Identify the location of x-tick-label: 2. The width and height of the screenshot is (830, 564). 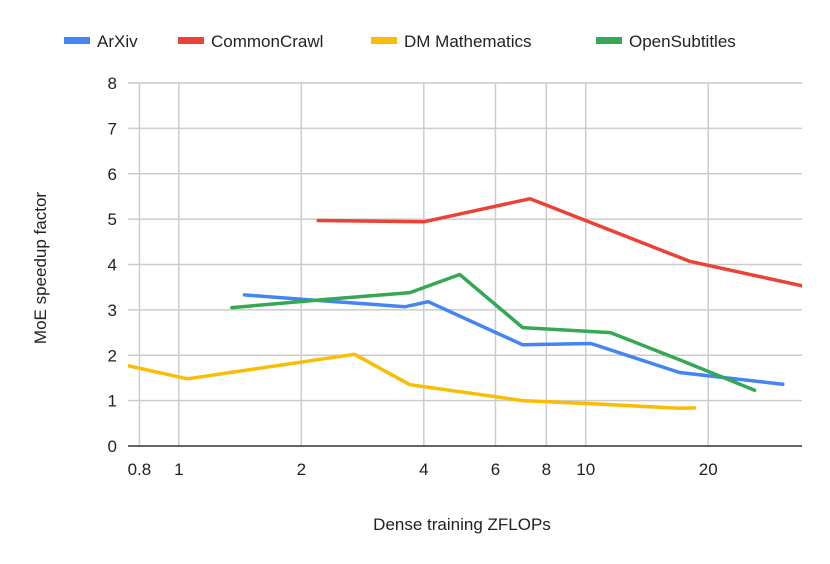
(301, 469).